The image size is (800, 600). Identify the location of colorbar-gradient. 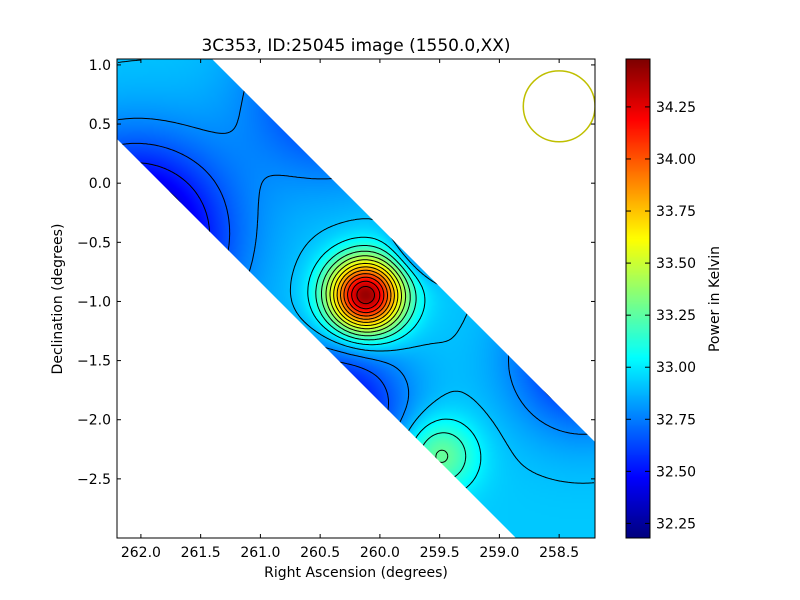
(638, 298).